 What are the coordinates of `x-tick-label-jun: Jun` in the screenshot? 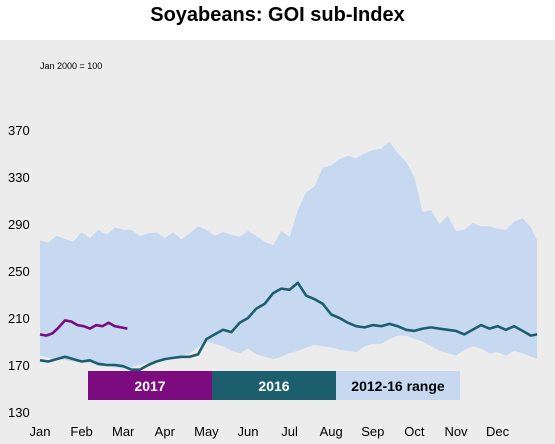 It's located at (248, 431).